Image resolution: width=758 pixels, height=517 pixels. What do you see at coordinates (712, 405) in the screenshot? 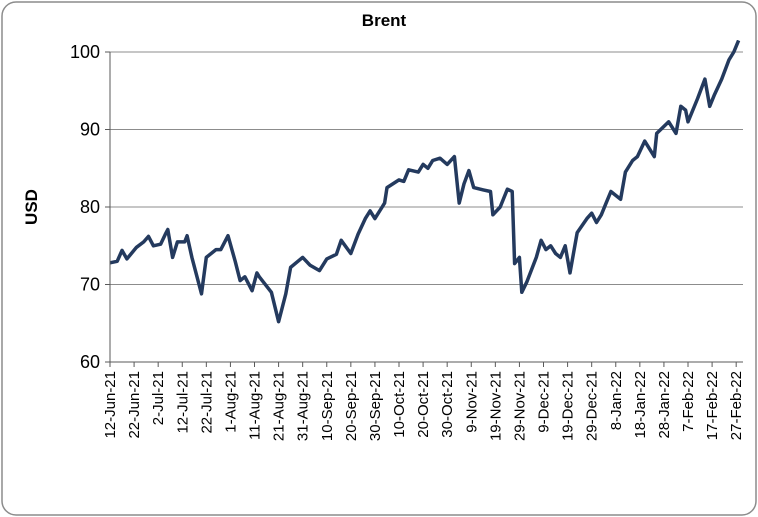
I see `x-tick-label: 17-Feb-22` at bounding box center [712, 405].